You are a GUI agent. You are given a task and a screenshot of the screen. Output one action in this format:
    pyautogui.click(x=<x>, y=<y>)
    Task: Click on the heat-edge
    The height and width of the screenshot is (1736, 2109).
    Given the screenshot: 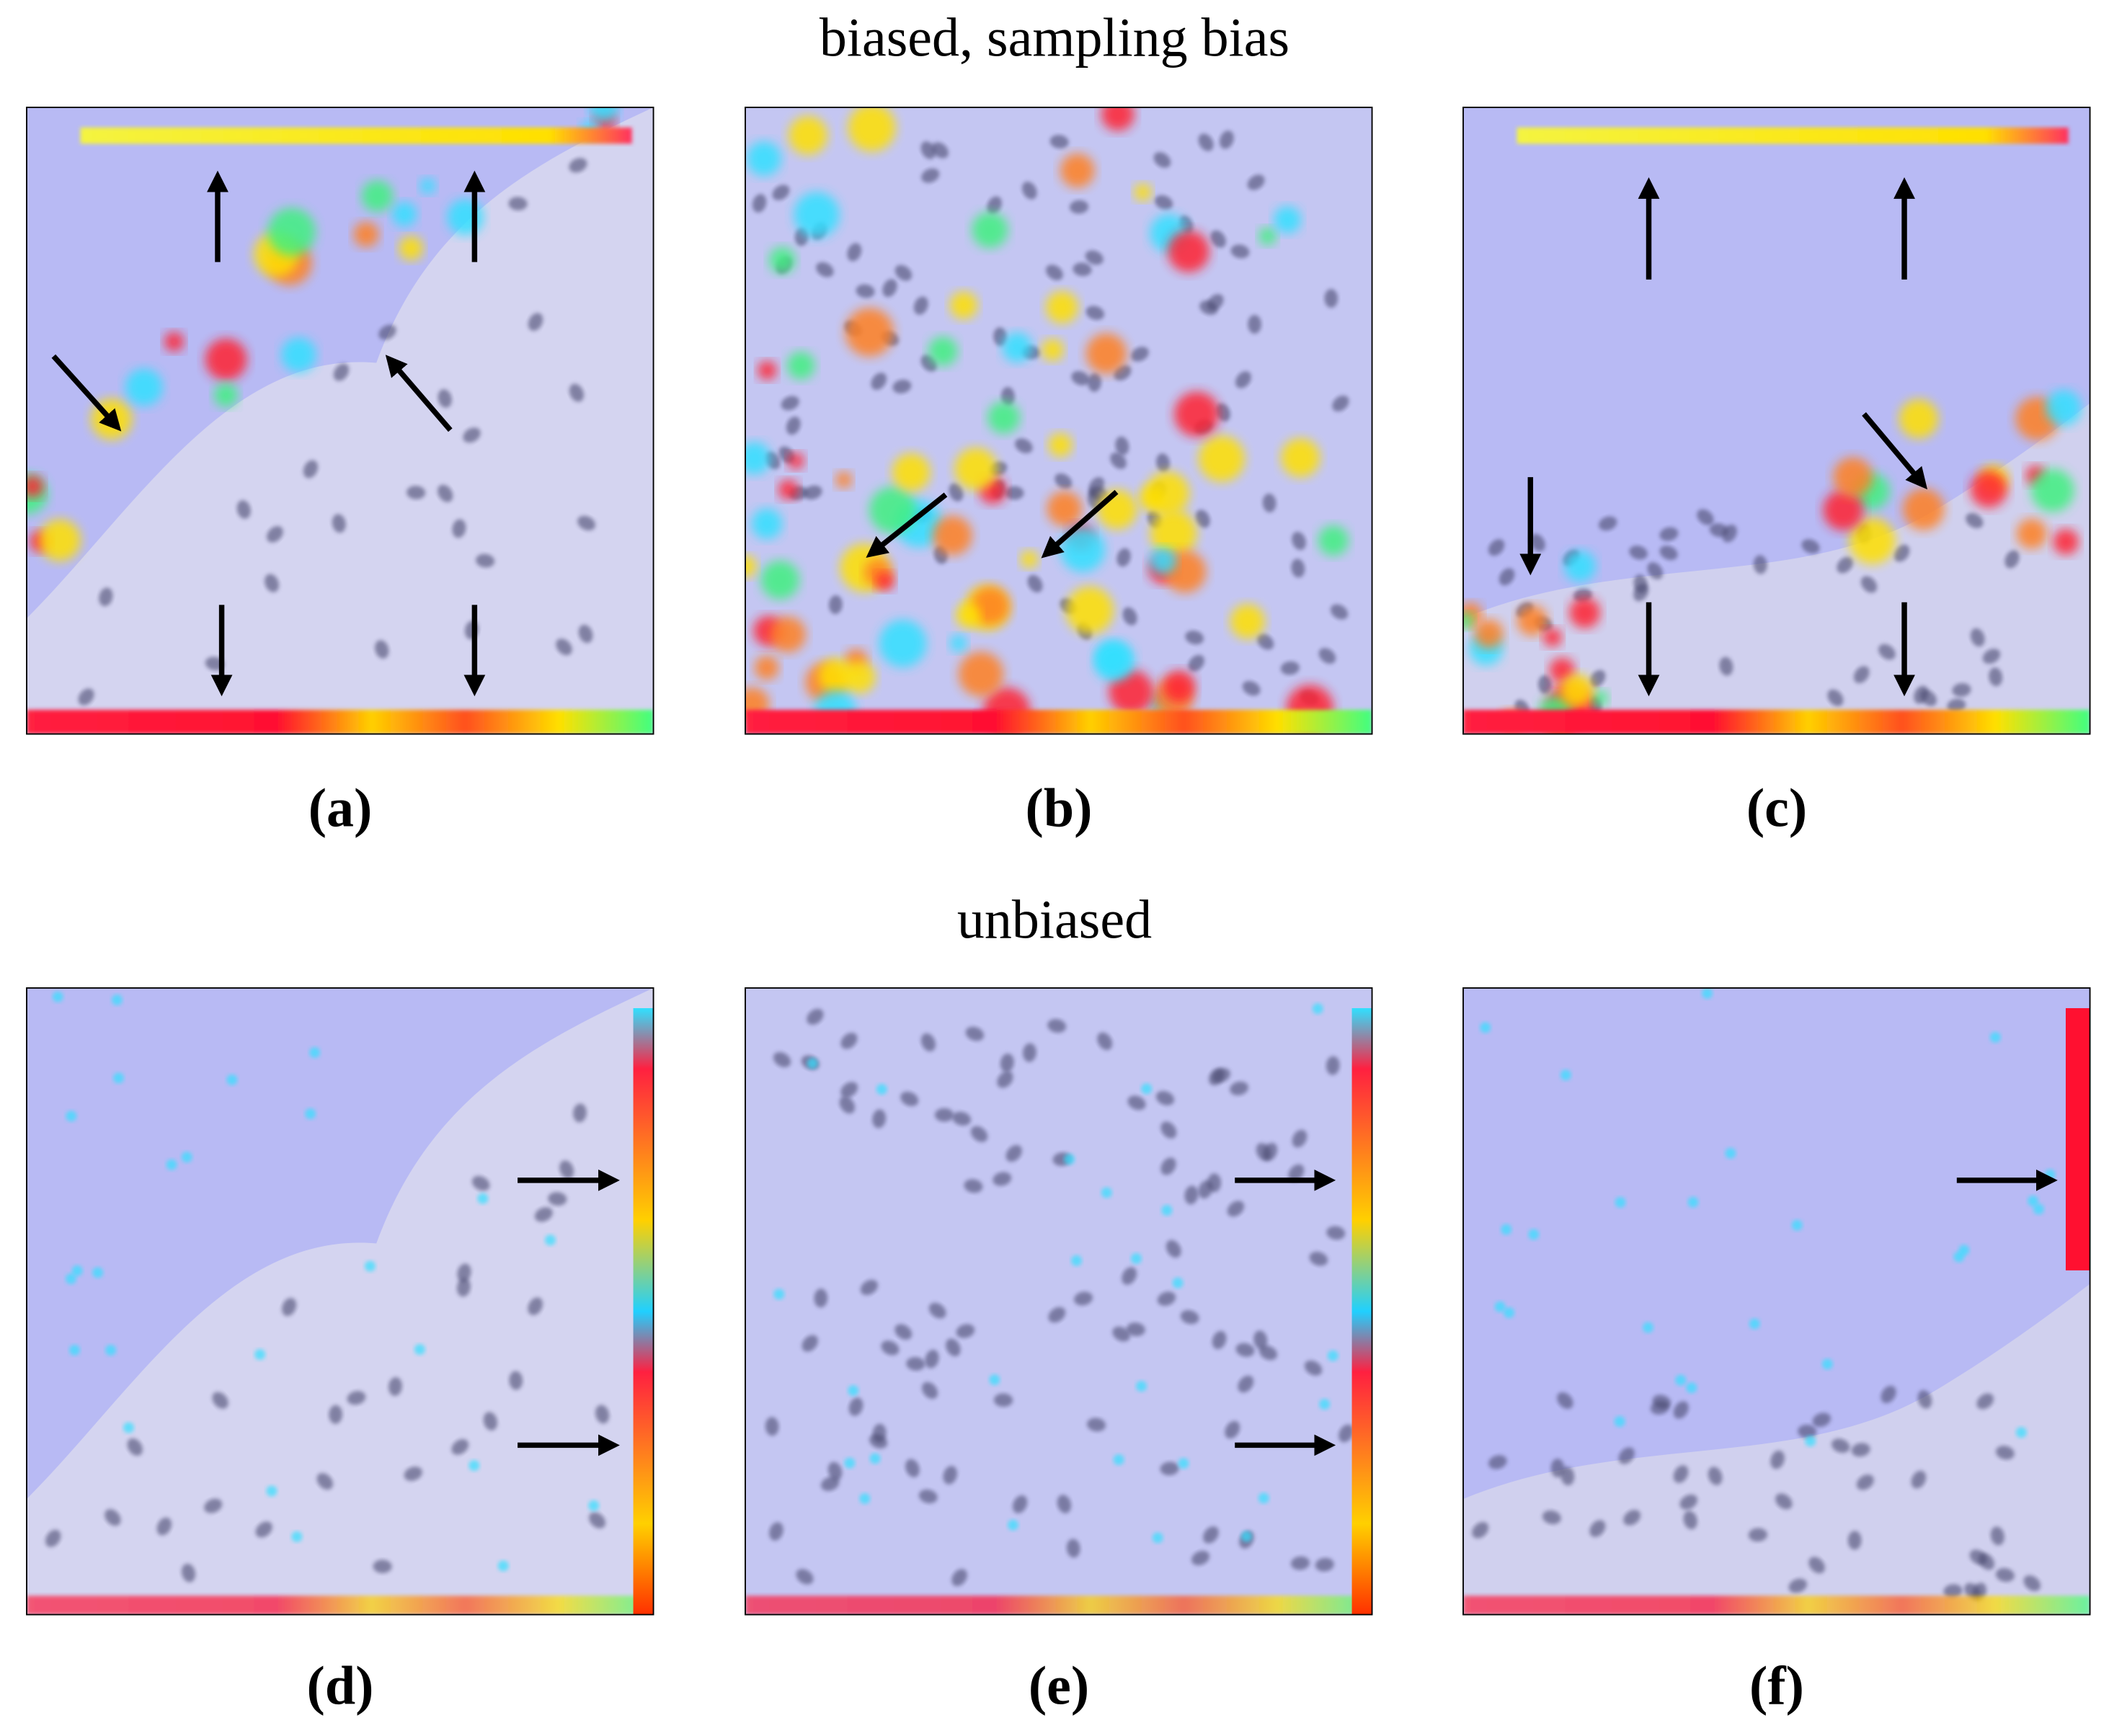 What is the action you would take?
    pyautogui.click(x=2077, y=1138)
    